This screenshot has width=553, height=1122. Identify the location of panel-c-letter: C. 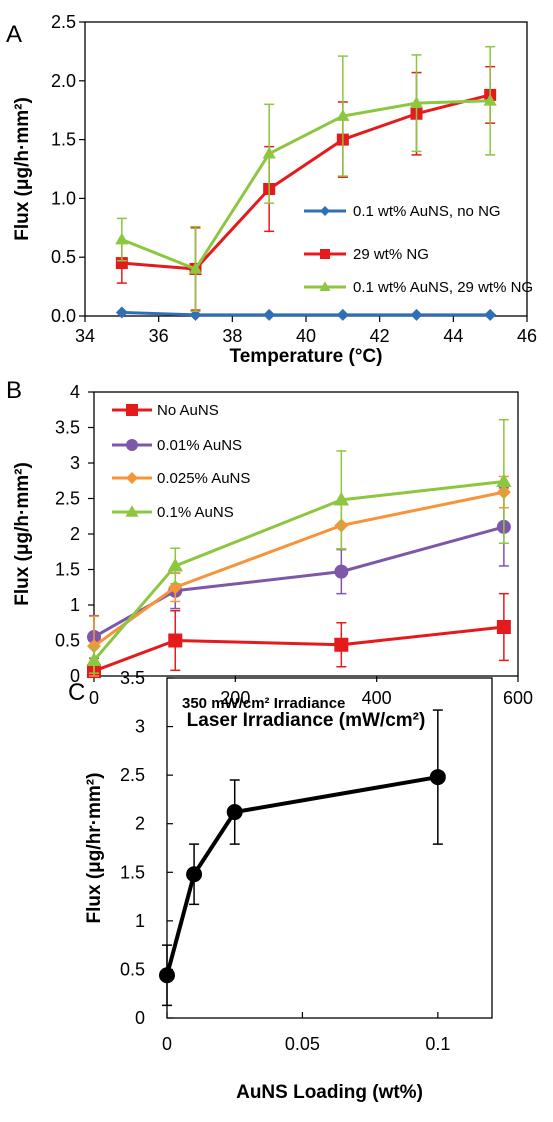
(76, 692).